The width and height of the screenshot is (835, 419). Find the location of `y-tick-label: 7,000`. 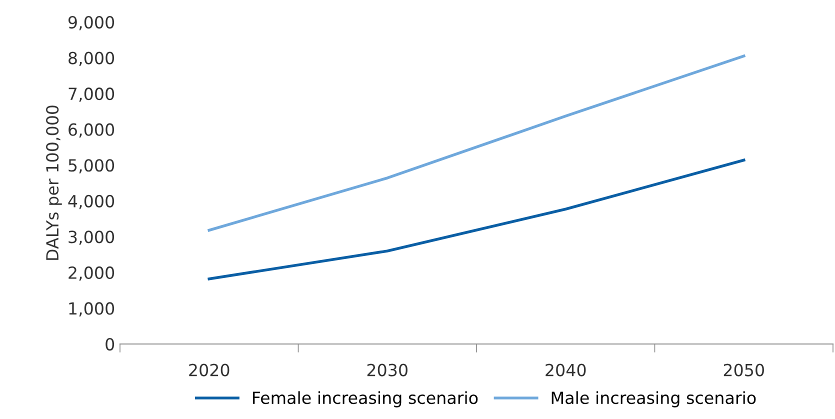

y-tick-label: 7,000 is located at coordinates (91, 95).